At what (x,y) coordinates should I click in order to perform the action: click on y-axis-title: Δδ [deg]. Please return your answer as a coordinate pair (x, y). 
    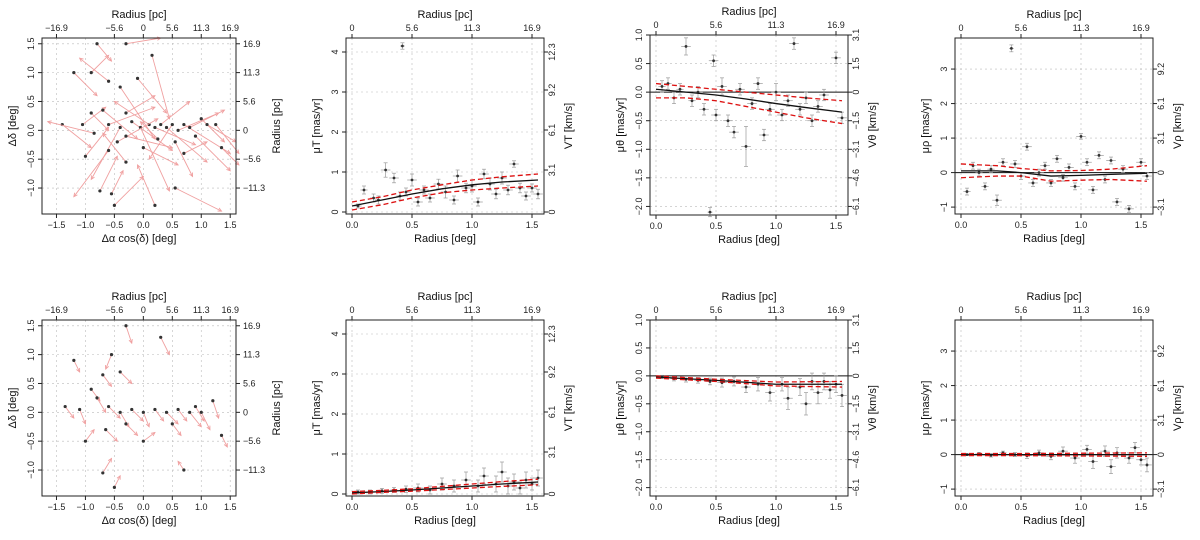
    Looking at the image, I should click on (13, 408).